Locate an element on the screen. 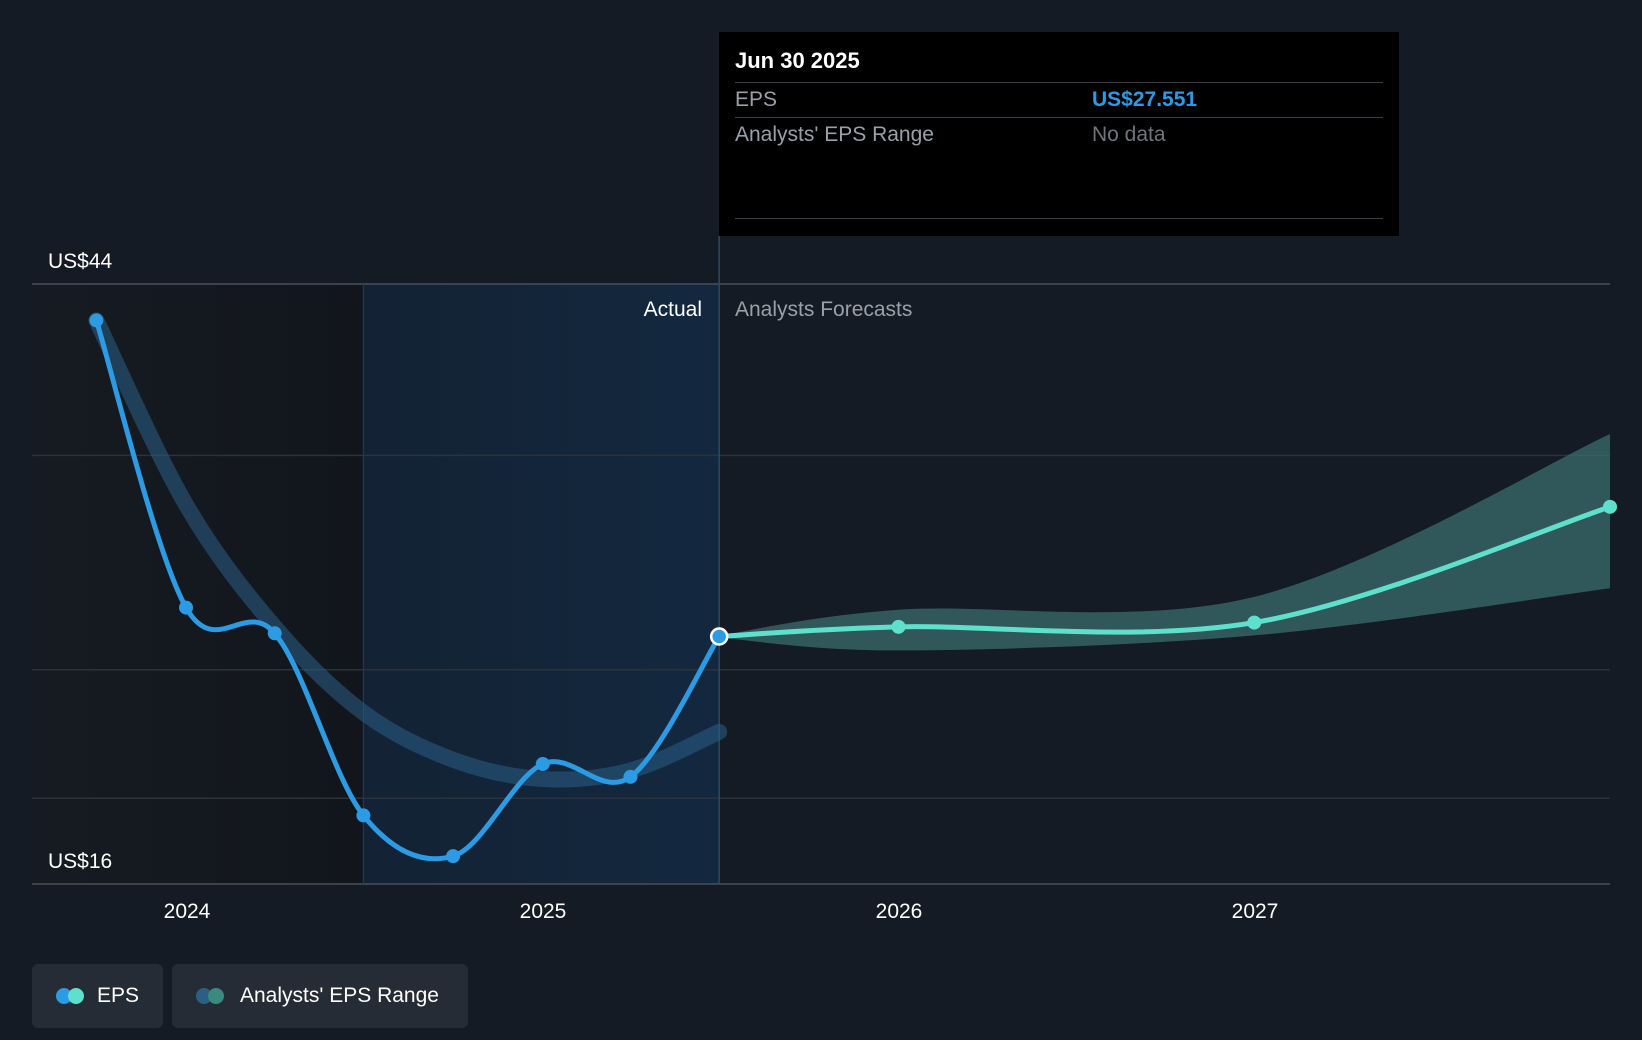  legend-range-button: Analysts' EPS Range is located at coordinates (320, 996).